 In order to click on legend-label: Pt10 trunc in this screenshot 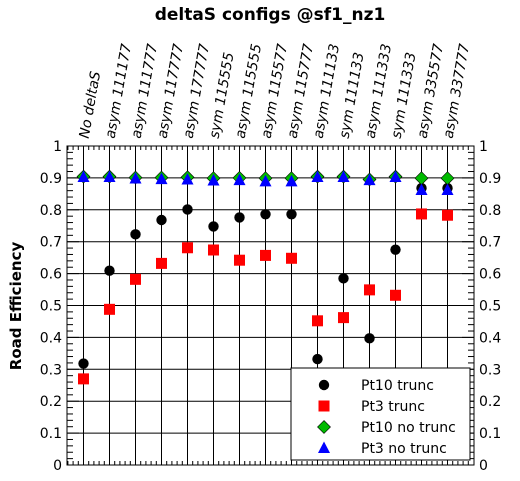, I will do `click(397, 386)`.